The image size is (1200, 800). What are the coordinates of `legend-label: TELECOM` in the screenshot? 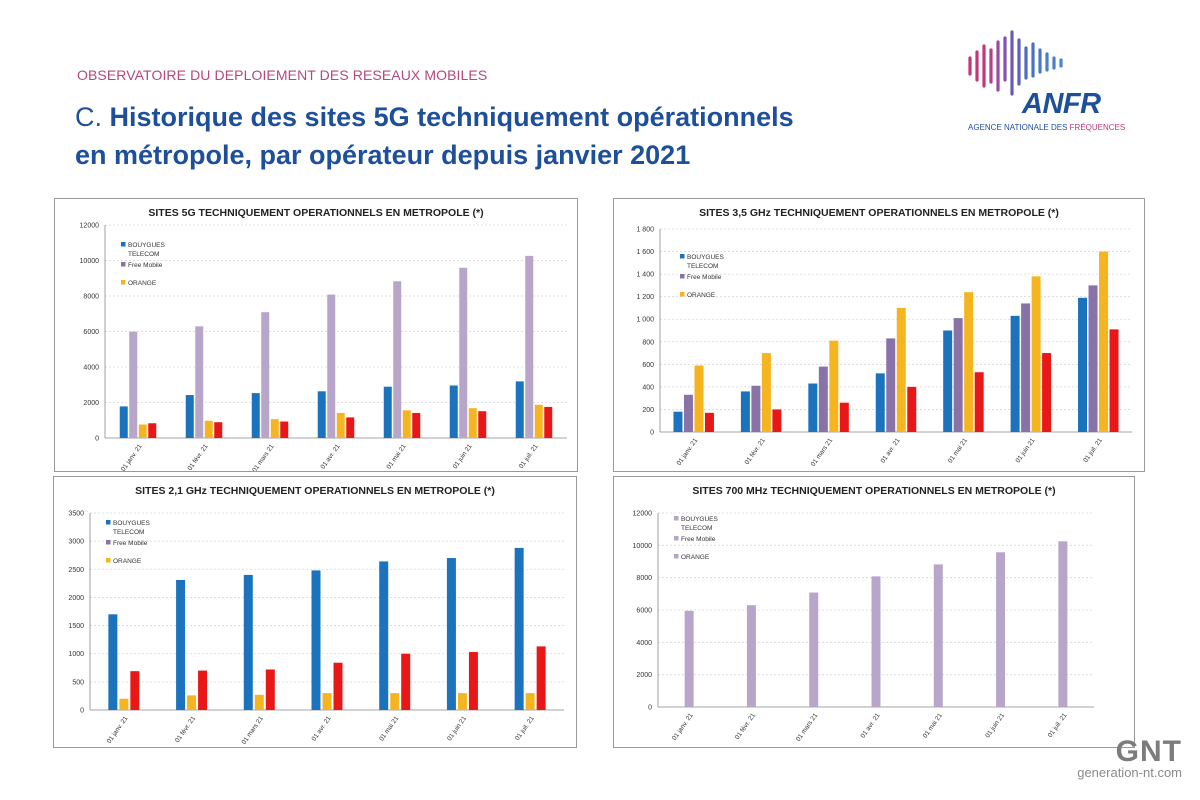 It's located at (143, 254).